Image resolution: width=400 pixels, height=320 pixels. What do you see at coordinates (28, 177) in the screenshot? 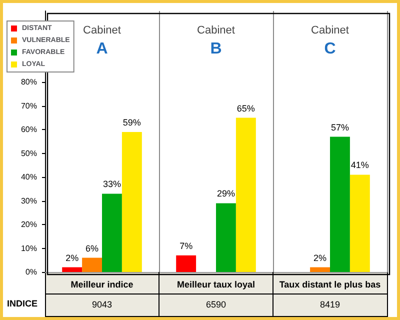
I see `y-tick-label: 40%` at bounding box center [28, 177].